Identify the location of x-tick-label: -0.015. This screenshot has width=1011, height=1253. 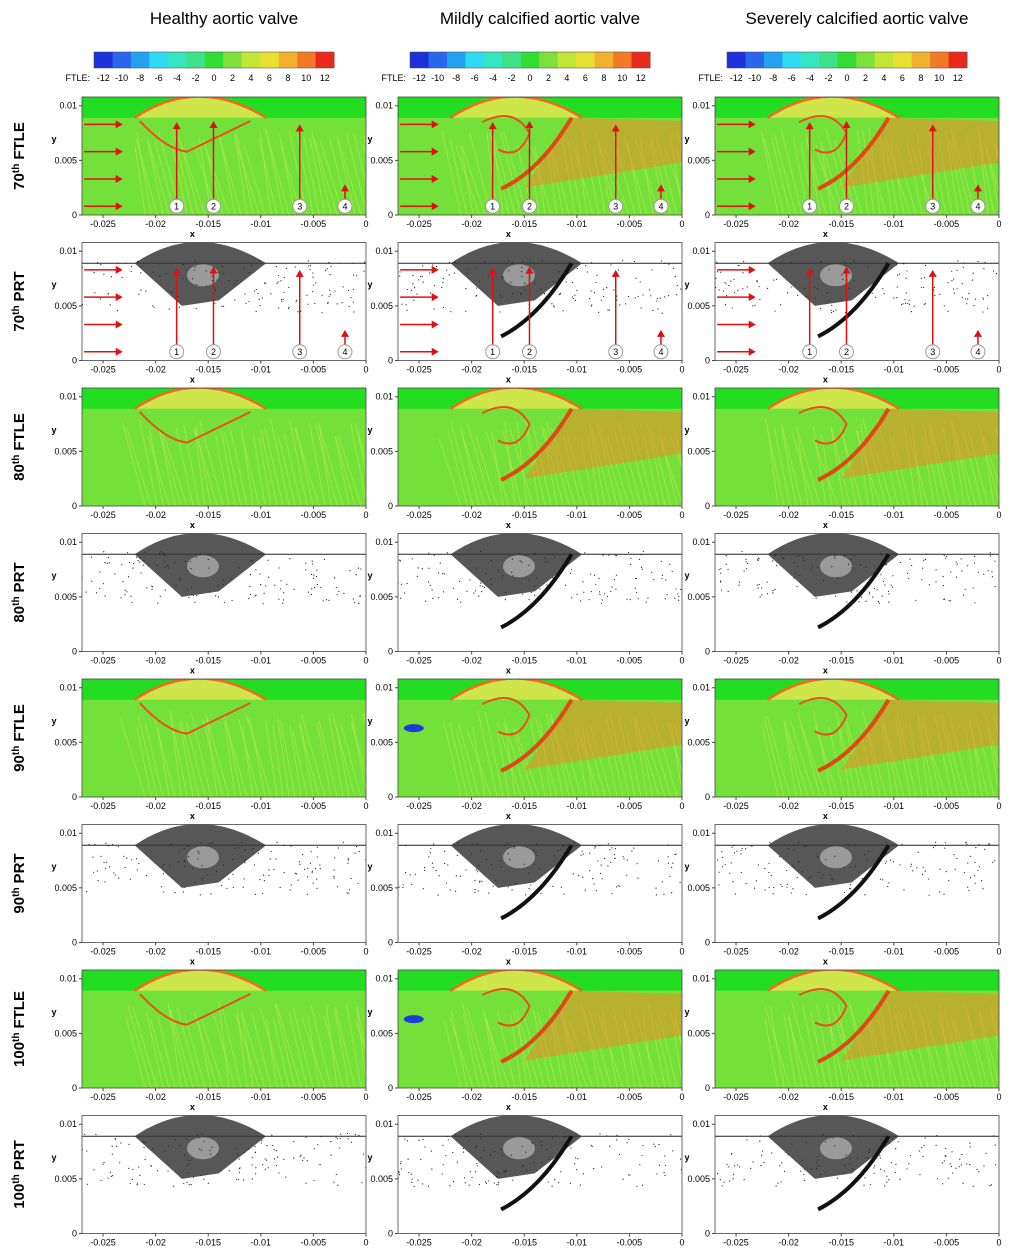
(841, 661).